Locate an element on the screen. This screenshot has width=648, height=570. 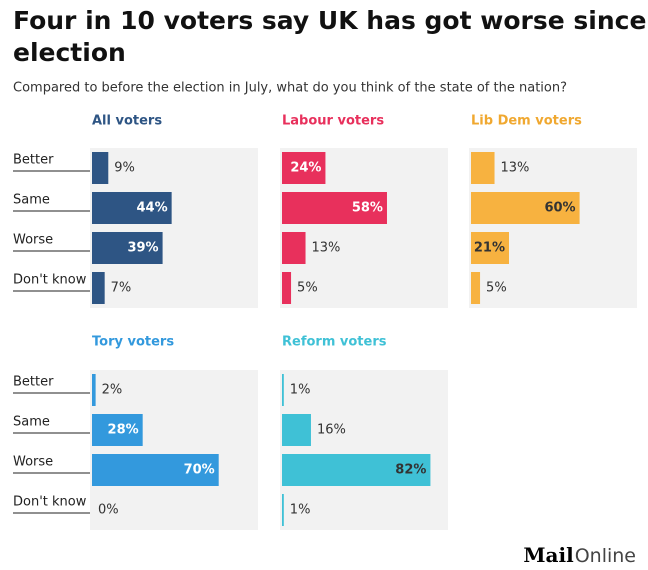
value-label: 0% is located at coordinates (108, 510).